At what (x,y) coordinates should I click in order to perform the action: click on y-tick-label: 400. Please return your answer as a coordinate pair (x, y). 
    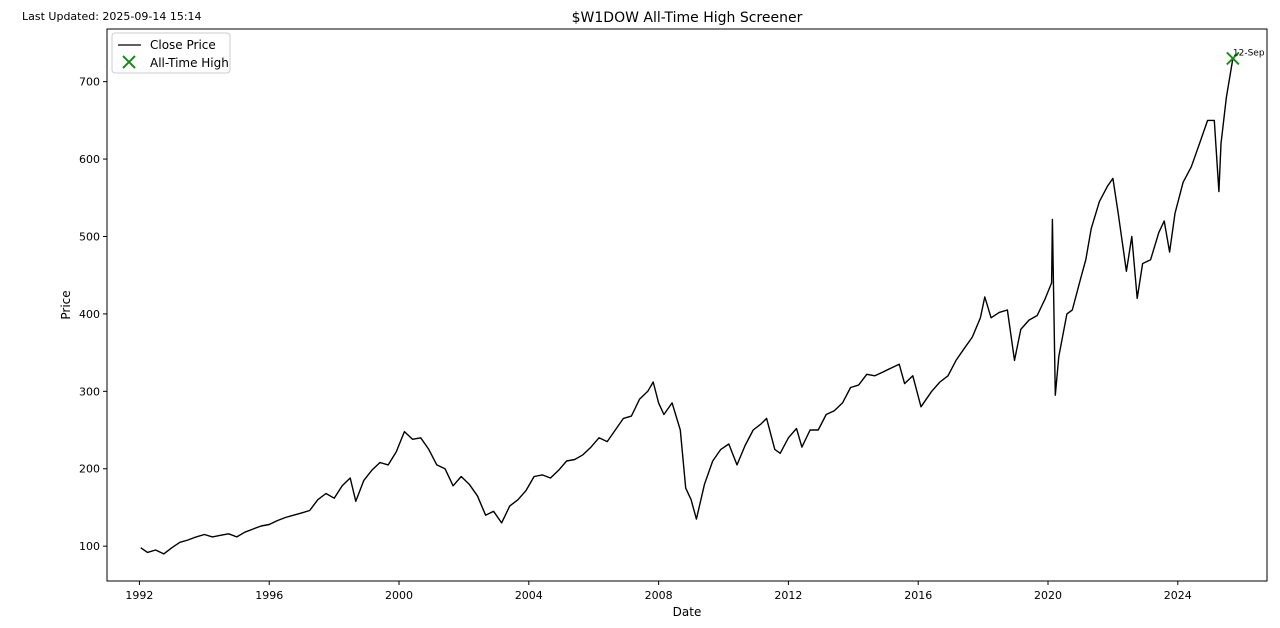
    Looking at the image, I should click on (89, 314).